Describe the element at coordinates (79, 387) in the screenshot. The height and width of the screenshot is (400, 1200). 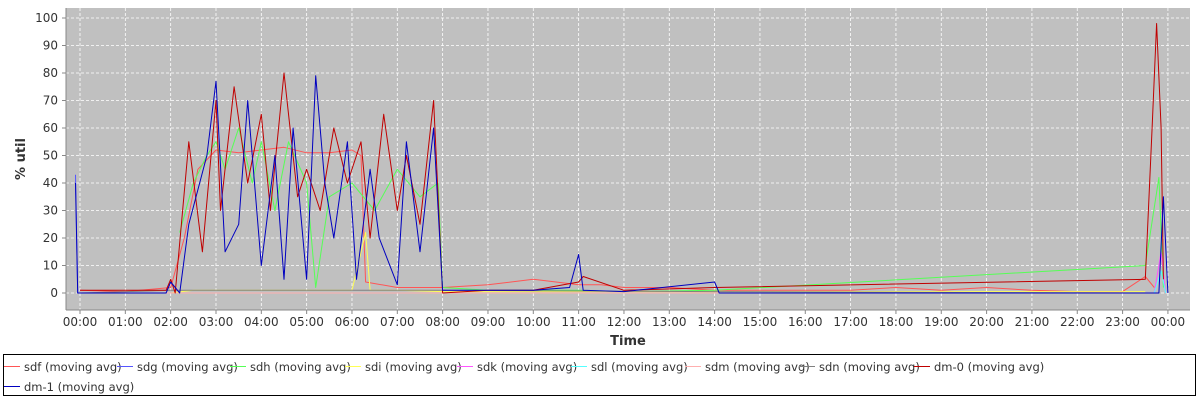
I see `legend-label: dm-1 (moving avg)` at that location.